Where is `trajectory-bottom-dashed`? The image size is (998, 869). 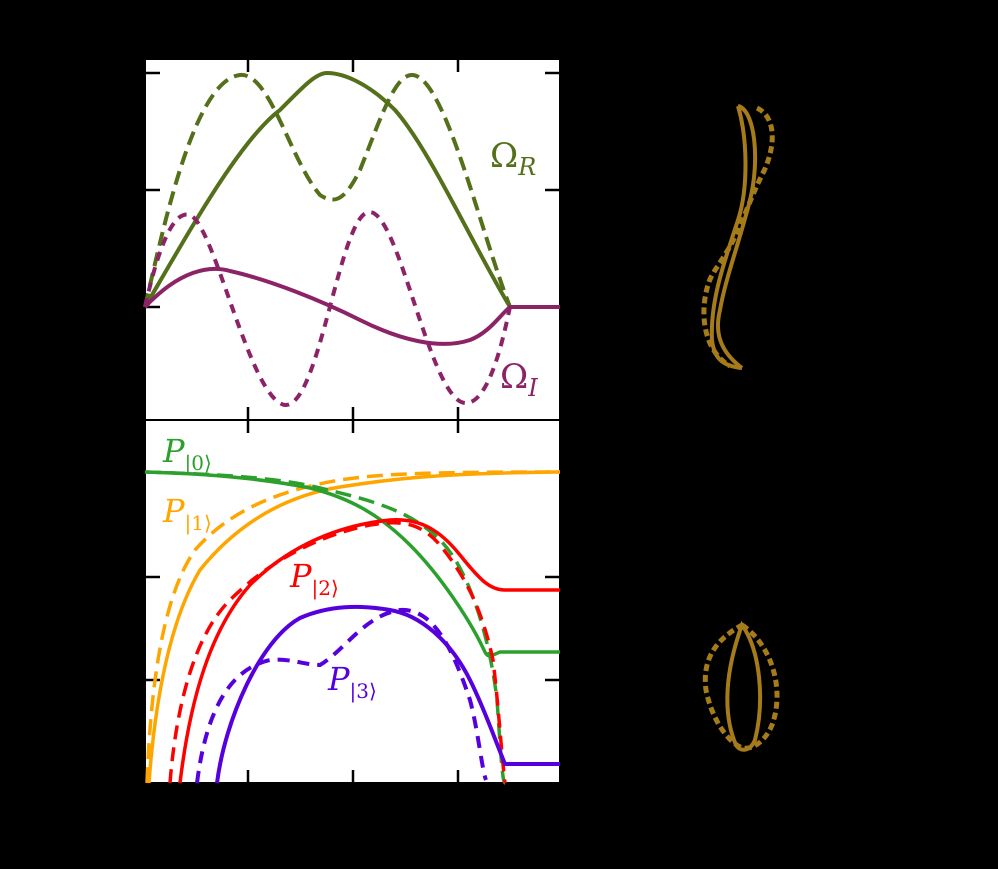
trajectory-bottom-dashed is located at coordinates (741, 686).